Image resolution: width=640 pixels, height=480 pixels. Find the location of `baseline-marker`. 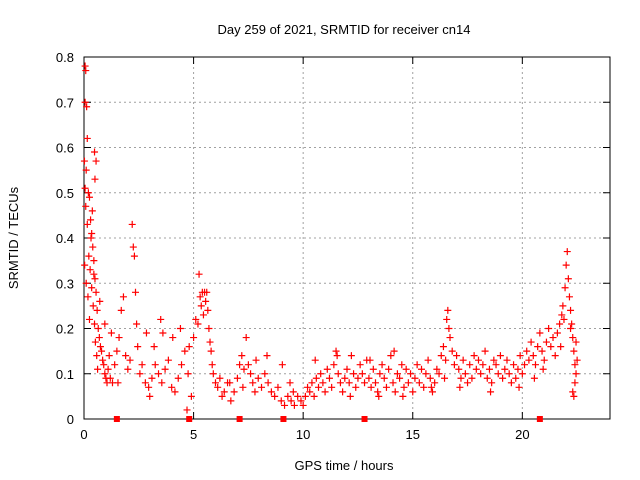

baseline-marker is located at coordinates (283, 419).